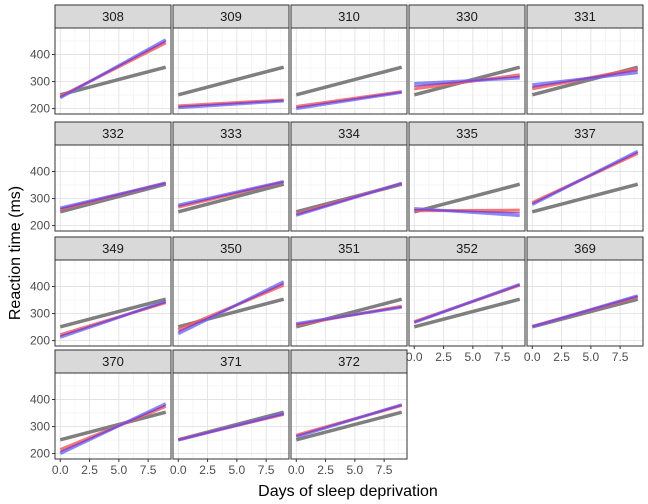  I want to click on facet-strip-label: 370, so click(113, 361).